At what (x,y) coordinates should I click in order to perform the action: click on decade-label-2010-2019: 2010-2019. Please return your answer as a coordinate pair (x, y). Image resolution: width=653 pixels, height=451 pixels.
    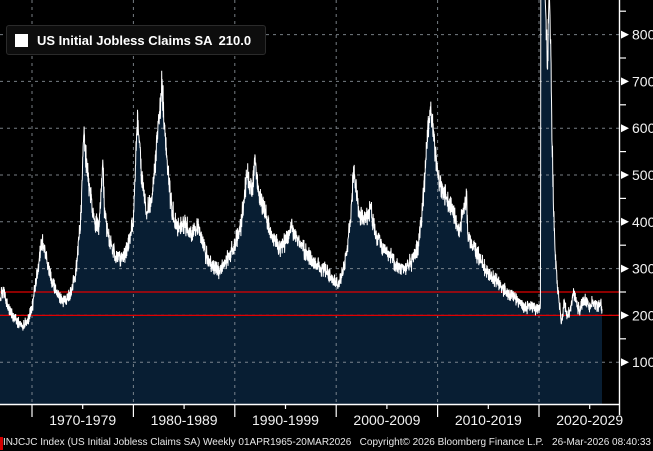
    Looking at the image, I should click on (488, 420).